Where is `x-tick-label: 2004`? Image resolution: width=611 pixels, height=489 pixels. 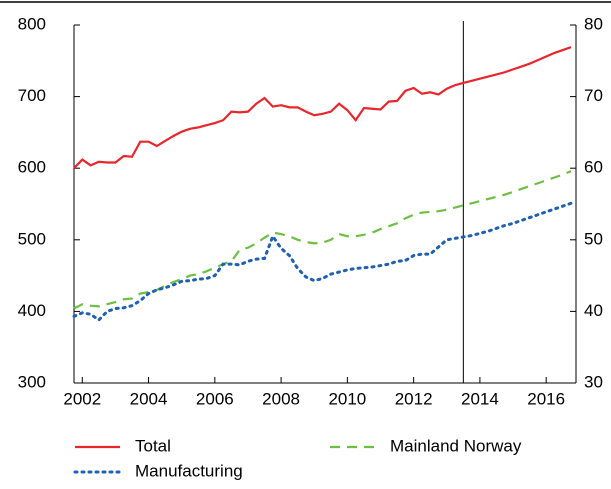 x-tick-label: 2004 is located at coordinates (149, 398).